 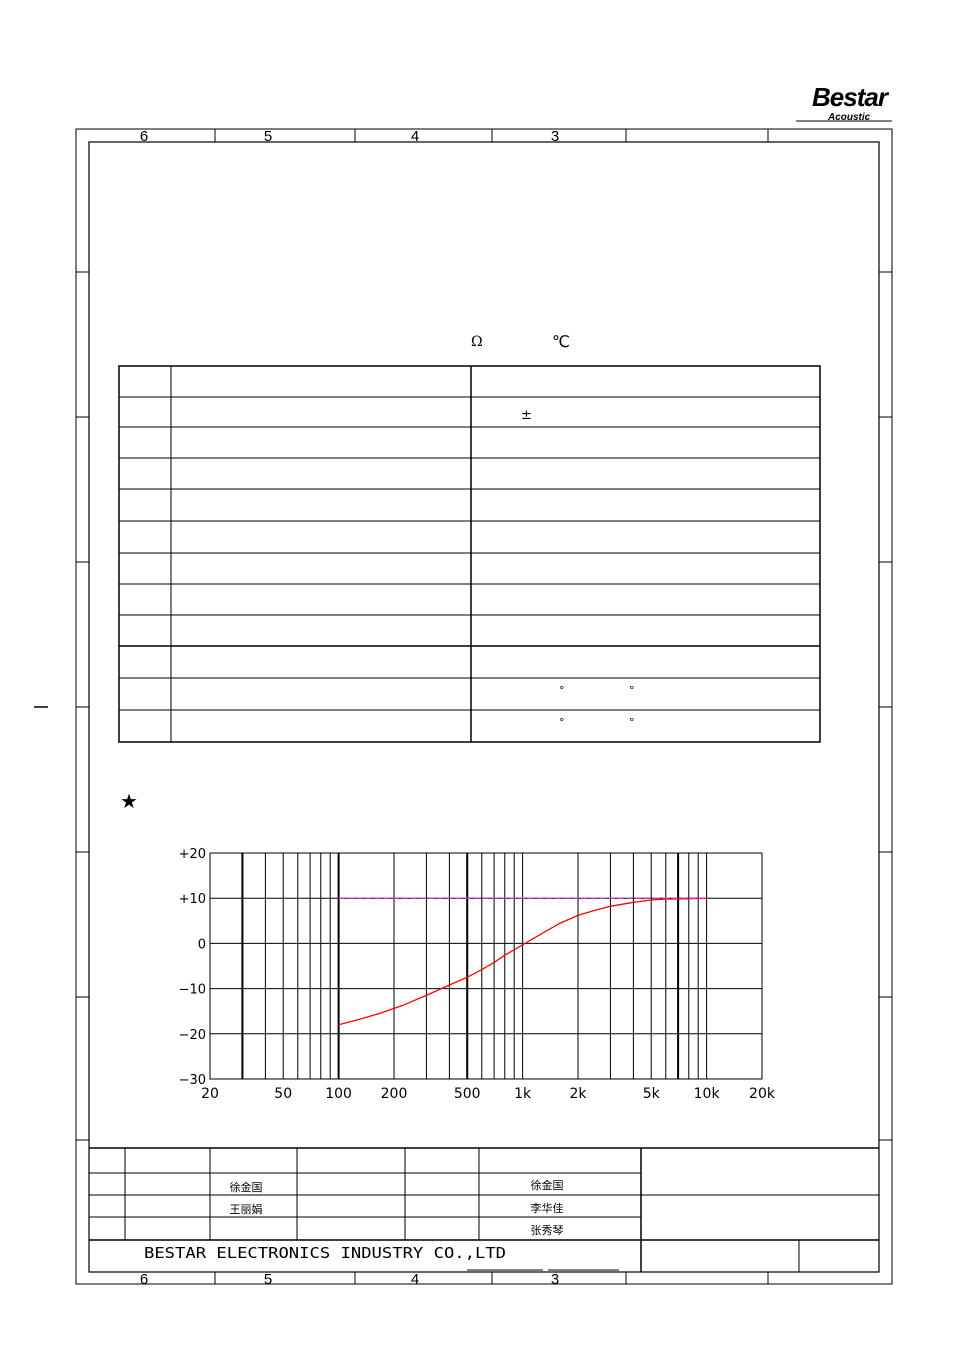 What do you see at coordinates (561, 341) in the screenshot?
I see `celsius-symbol: ℃` at bounding box center [561, 341].